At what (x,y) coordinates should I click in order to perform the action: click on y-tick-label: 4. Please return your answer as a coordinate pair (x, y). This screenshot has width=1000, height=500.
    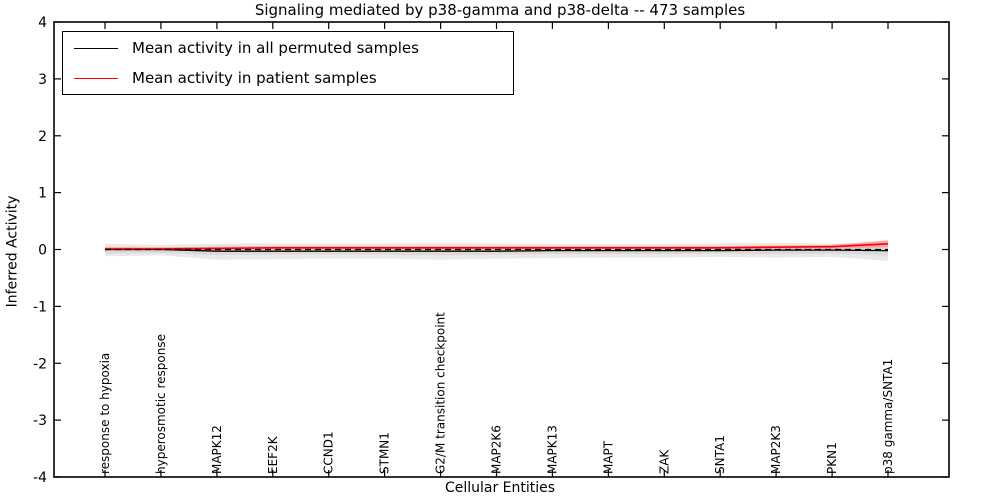
    Looking at the image, I should click on (42, 23).